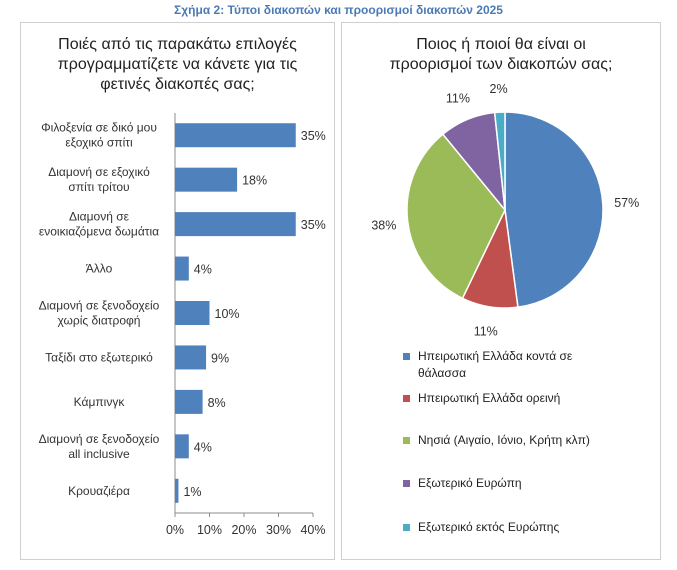 The height and width of the screenshot is (570, 677). What do you see at coordinates (489, 527) in the screenshot?
I see `legend-label: Εξωτερικό εκτός Ευρώπης` at bounding box center [489, 527].